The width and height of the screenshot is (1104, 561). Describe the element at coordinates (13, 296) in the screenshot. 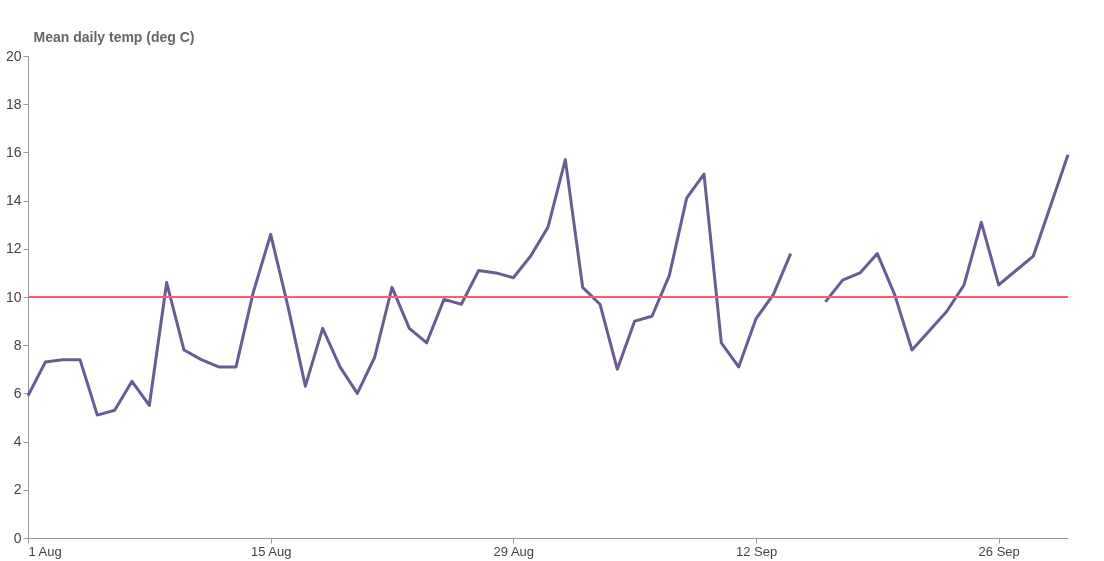

I see `y-tick-label: 10` at that location.